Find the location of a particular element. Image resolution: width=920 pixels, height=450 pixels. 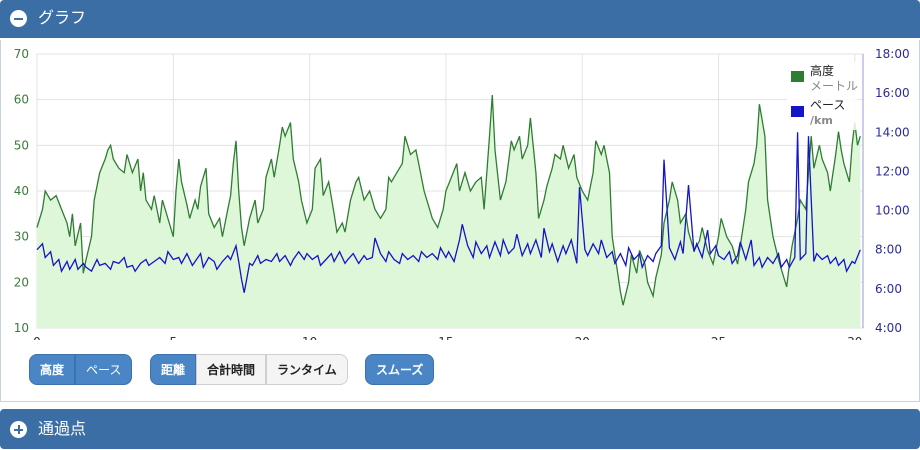

y-right-tick-label: 10:00 is located at coordinates (892, 211).